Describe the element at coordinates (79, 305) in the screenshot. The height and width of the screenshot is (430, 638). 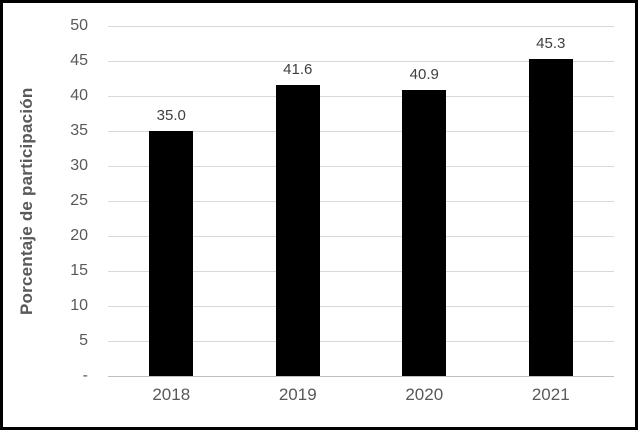
I see `y-tick-label-10: 10` at that location.